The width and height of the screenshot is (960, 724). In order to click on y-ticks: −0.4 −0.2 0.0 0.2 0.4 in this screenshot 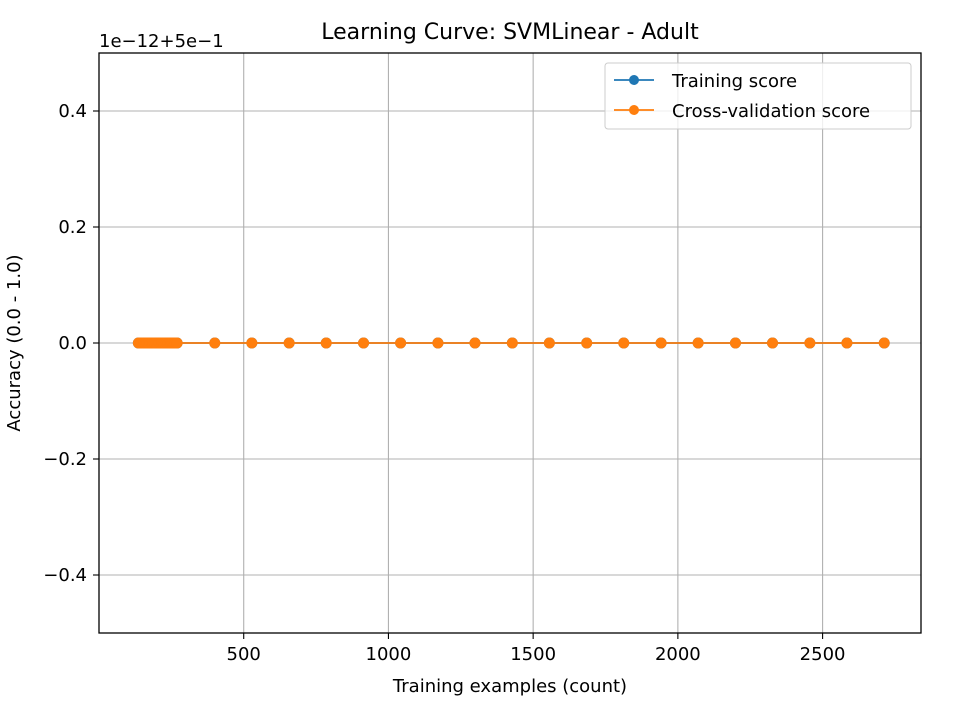, I will do `click(71, 343)`.